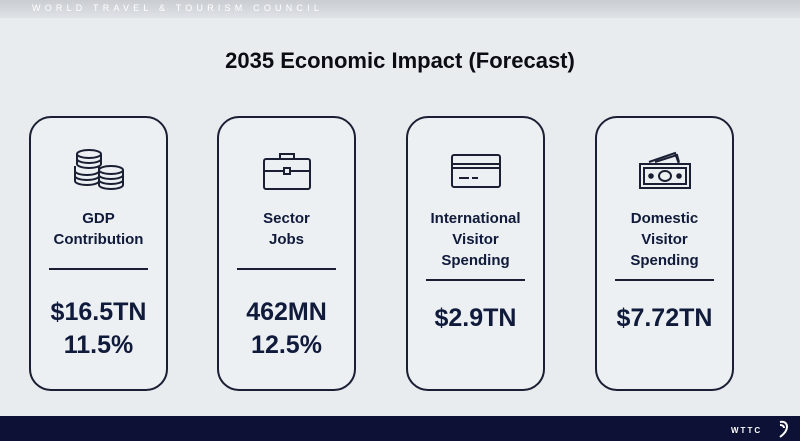  What do you see at coordinates (286, 229) in the screenshot?
I see `card-label: Sector Jobs` at bounding box center [286, 229].